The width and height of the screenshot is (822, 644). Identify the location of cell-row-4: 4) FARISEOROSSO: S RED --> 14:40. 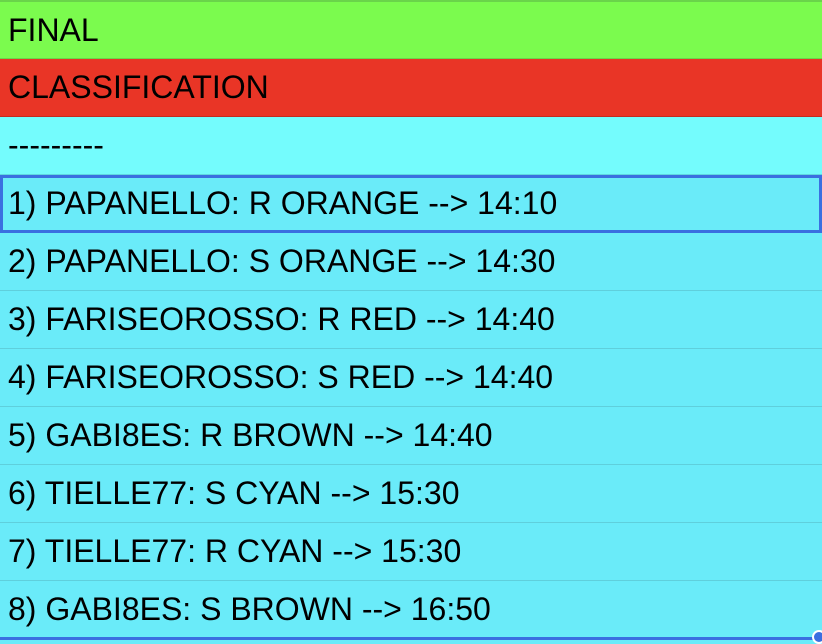
(411, 378).